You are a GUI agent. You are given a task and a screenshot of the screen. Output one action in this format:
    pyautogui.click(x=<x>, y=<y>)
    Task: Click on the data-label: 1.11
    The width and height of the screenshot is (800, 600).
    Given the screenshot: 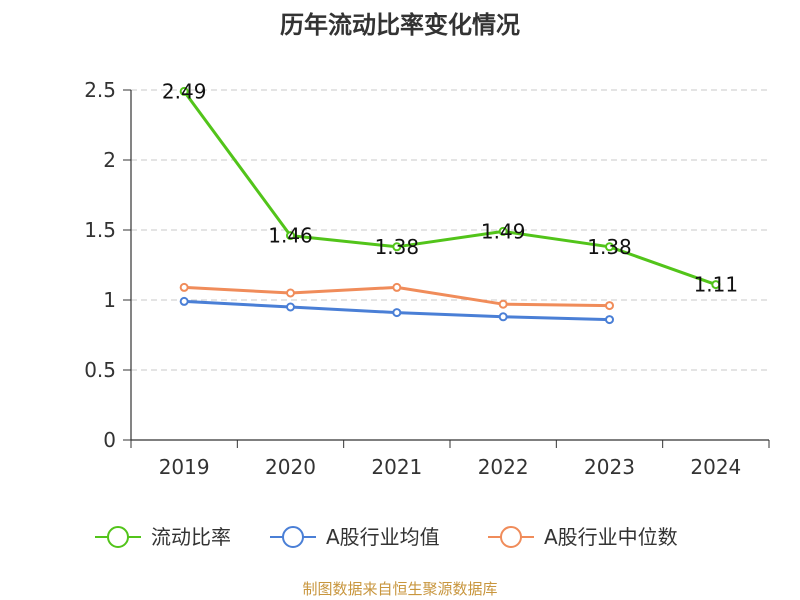 What is the action you would take?
    pyautogui.click(x=716, y=285)
    